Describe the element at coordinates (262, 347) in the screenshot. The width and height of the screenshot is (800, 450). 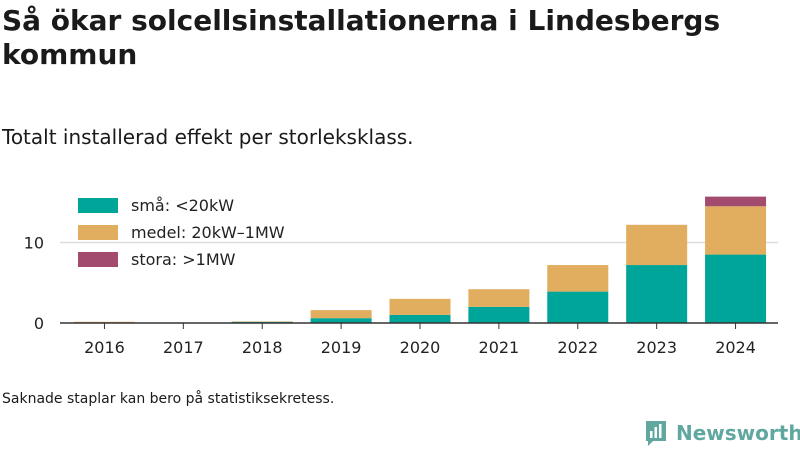
I see `x-tick-label: 2018` at that location.